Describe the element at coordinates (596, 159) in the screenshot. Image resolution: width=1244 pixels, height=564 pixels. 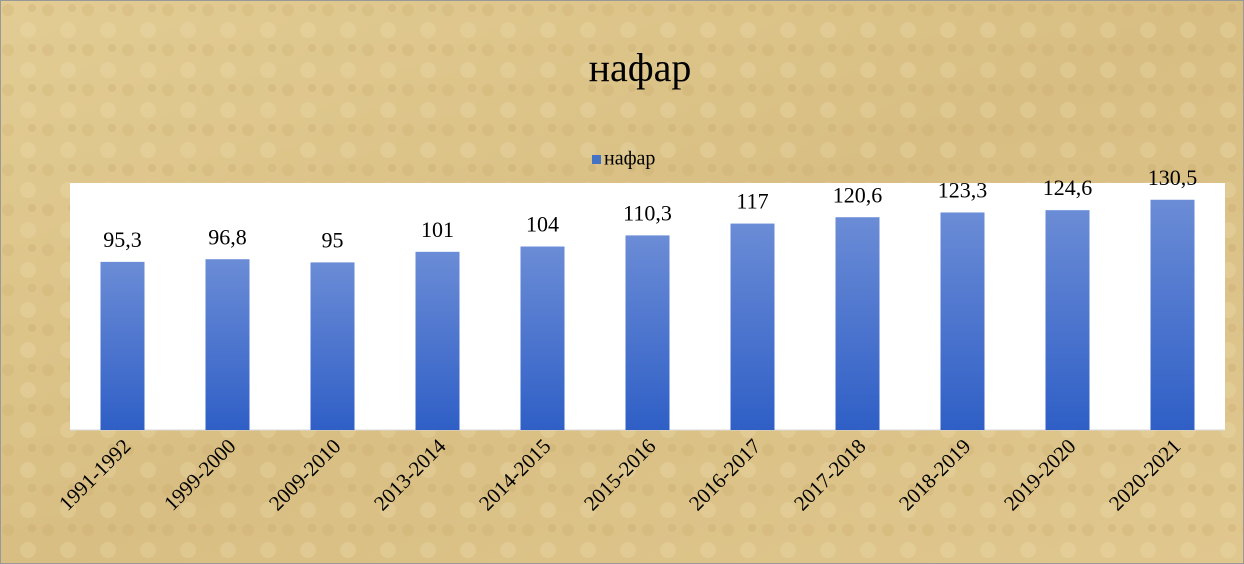
I see `legend-swatch` at that location.